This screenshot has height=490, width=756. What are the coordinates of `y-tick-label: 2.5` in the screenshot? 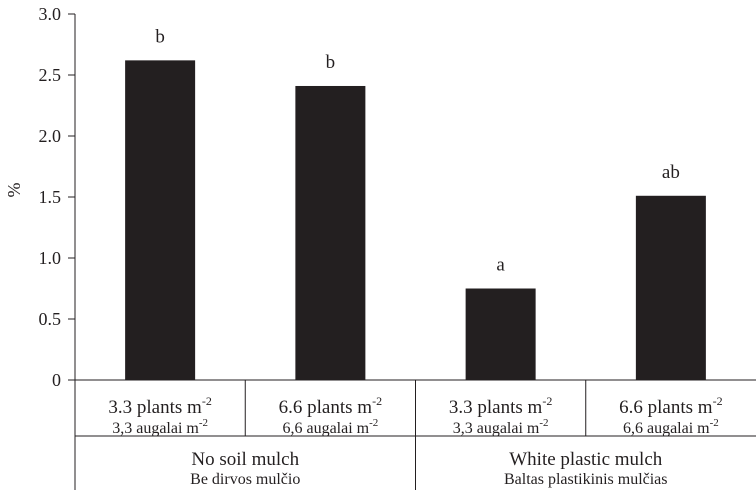 It's located at (50, 75).